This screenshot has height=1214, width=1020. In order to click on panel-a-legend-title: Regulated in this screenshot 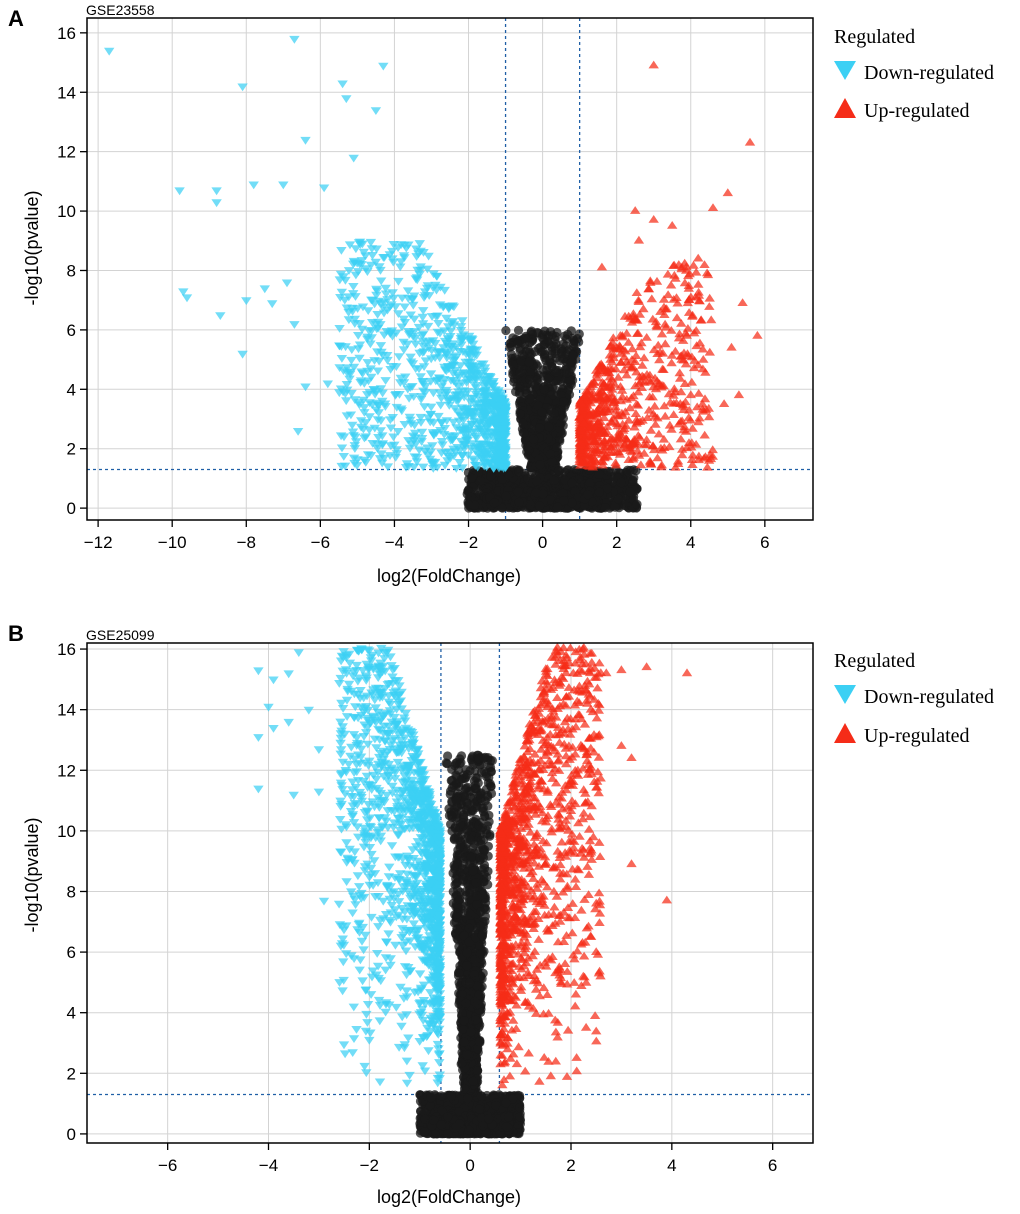, I will do `click(874, 37)`.